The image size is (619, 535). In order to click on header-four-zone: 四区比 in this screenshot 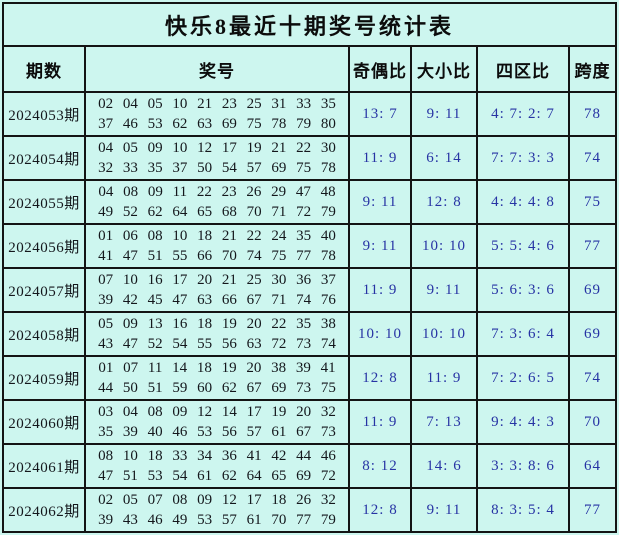, I will do `click(524, 69)`.